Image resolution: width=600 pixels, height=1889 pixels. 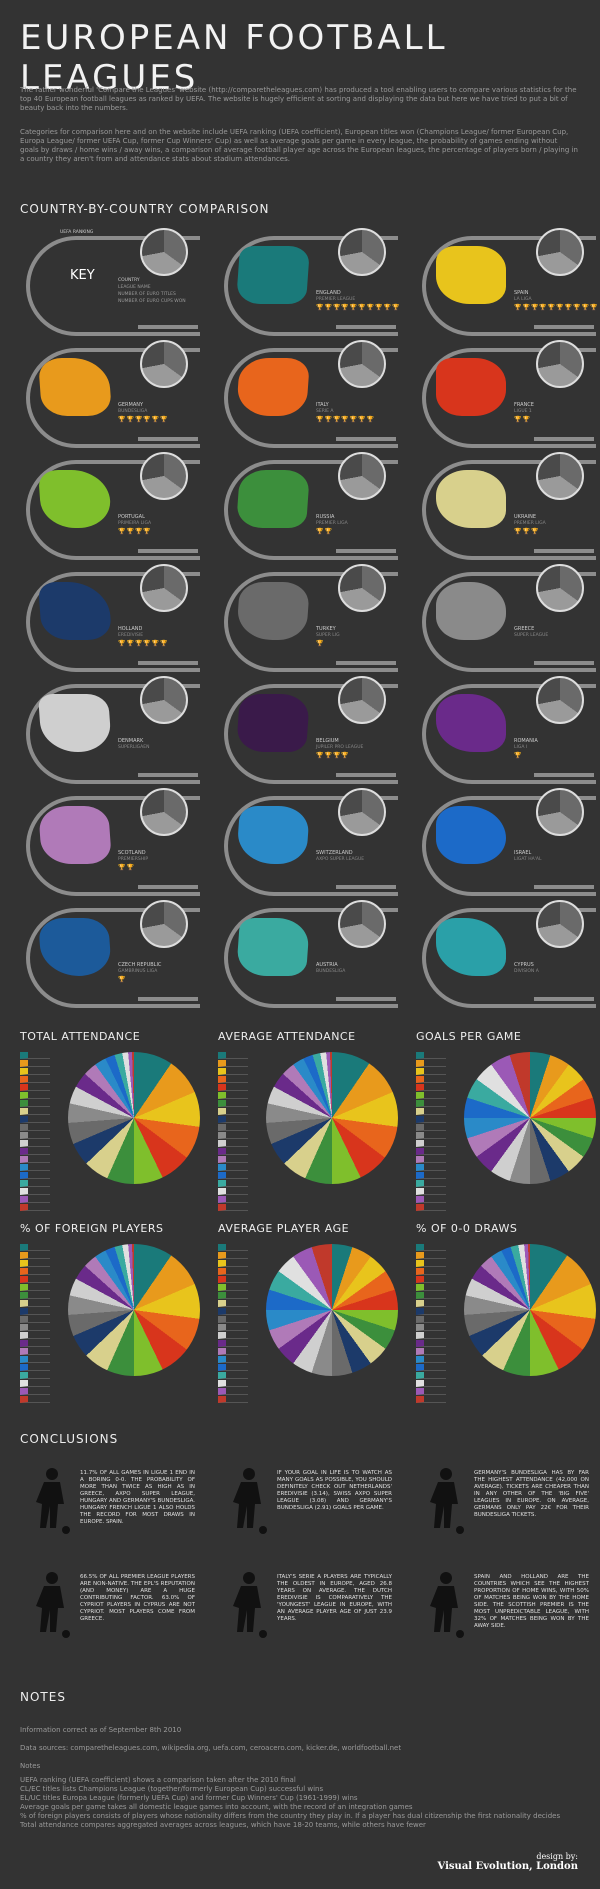 I want to click on country-name: TURKEY, so click(x=326, y=629).